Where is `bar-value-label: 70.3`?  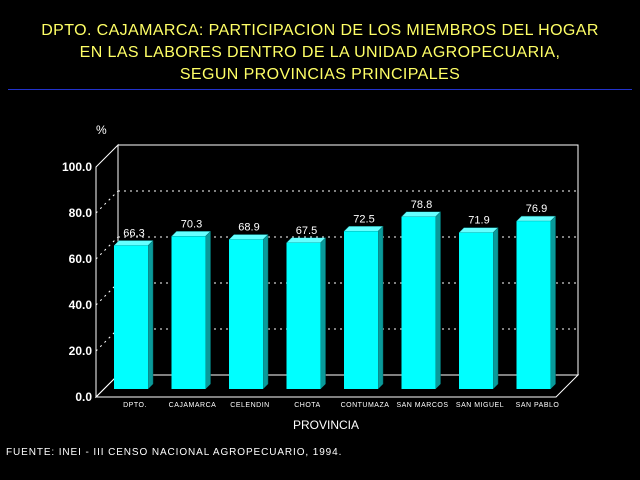
bar-value-label: 70.3 is located at coordinates (191, 224).